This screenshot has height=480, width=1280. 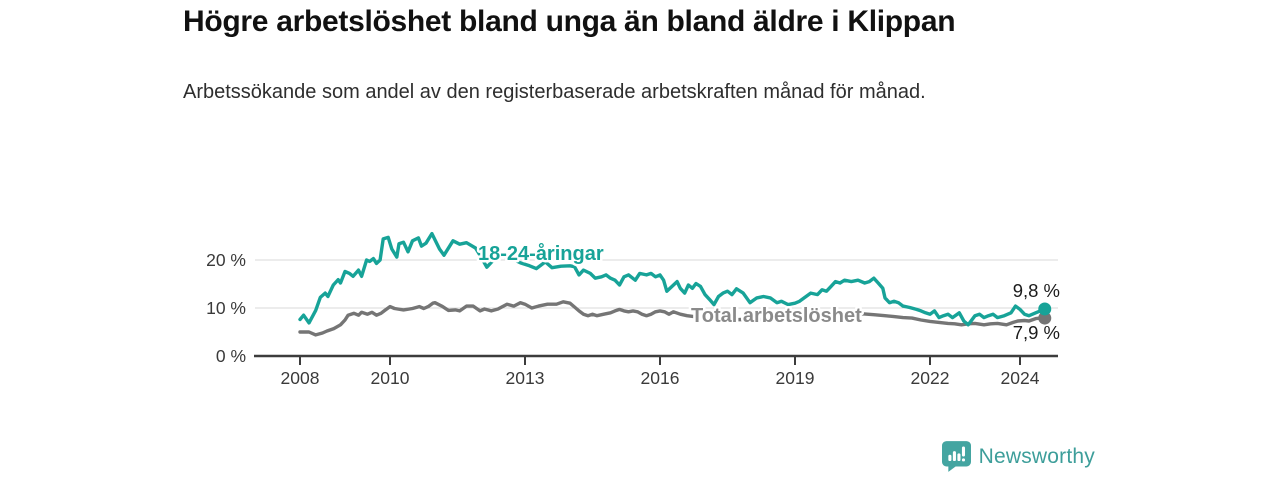 I want to click on end-value-young: 9,8 %, so click(x=1036, y=290).